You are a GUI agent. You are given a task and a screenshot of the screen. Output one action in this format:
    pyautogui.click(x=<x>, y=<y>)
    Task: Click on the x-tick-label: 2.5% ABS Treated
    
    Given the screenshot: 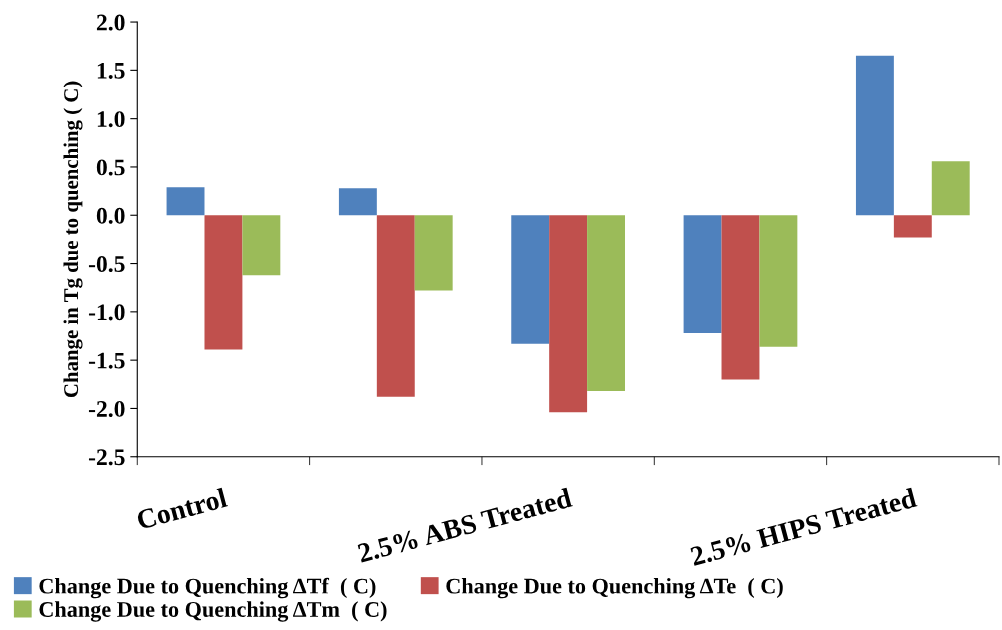 What is the action you would take?
    pyautogui.click(x=464, y=525)
    